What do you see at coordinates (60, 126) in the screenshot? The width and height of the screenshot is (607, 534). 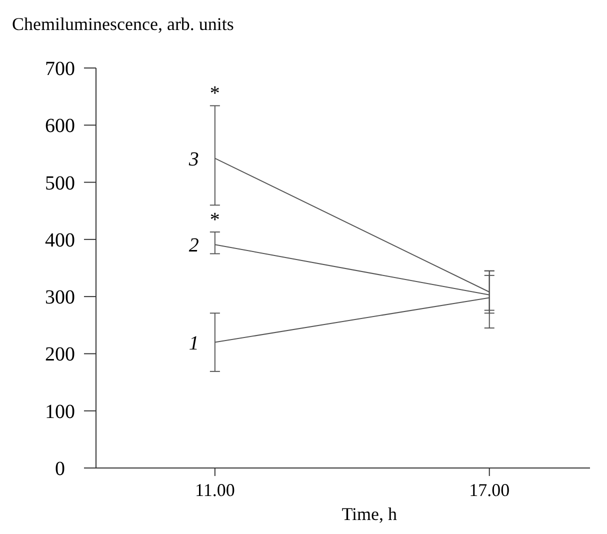 I see `y-tick-label: 600` at bounding box center [60, 126].